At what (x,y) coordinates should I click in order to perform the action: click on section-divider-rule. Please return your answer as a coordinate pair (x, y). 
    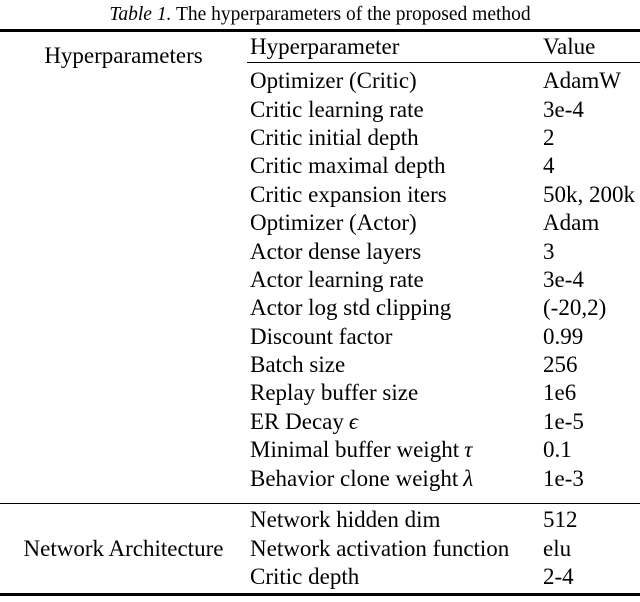
    Looking at the image, I should click on (320, 503).